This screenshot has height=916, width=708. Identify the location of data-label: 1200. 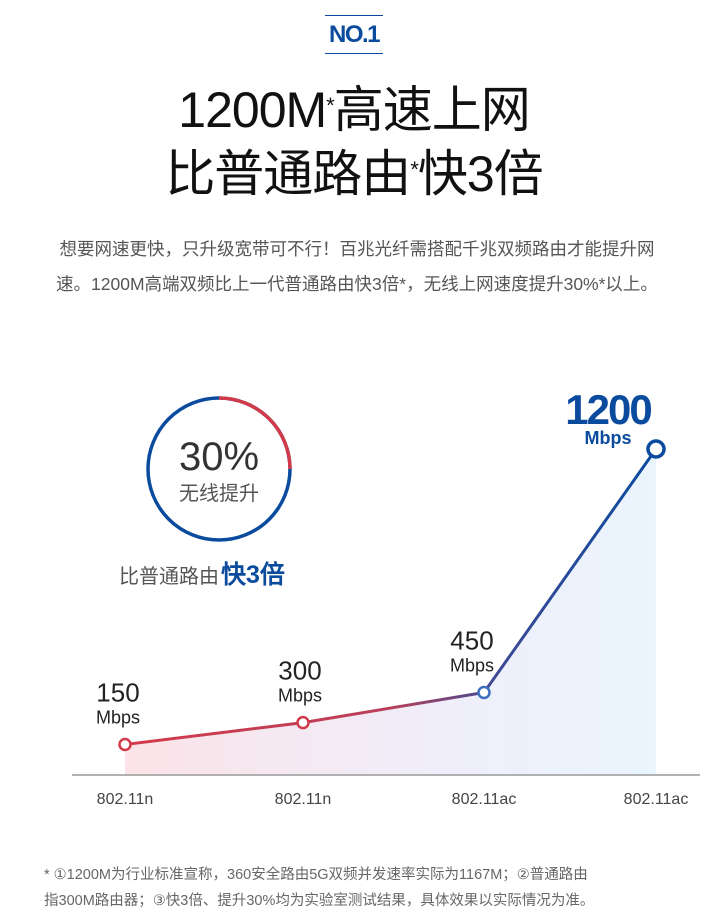
(608, 409).